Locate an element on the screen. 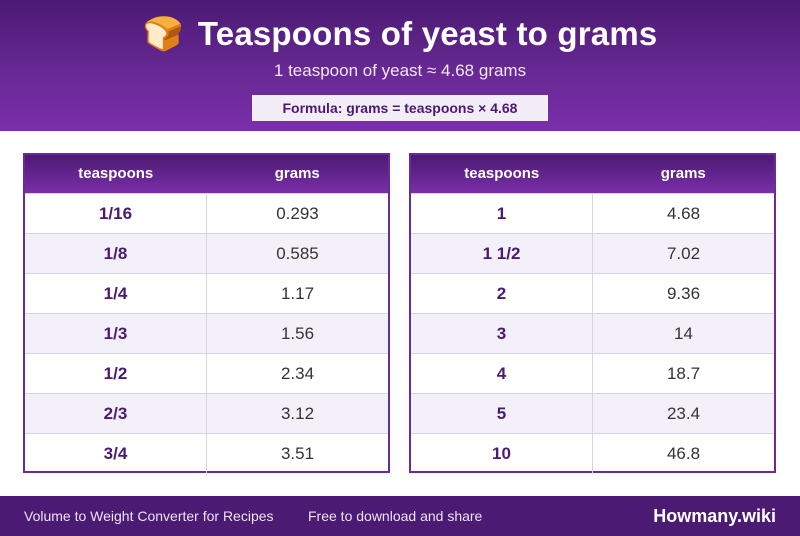 The image size is (800, 536). grams-cell: 4.68 is located at coordinates (683, 213).